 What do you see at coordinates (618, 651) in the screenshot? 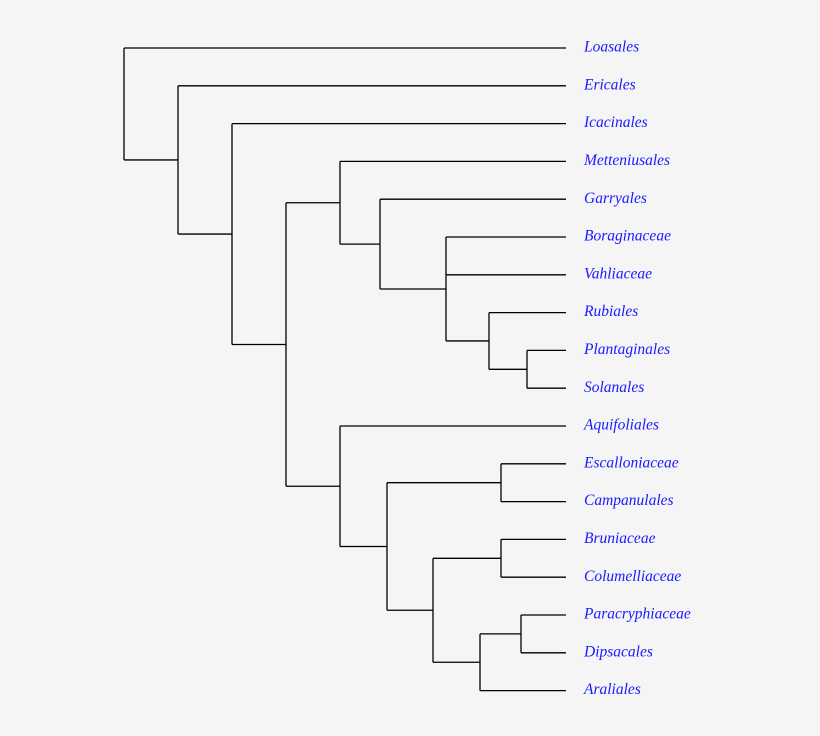
I see `taxon-label: Dipsacales` at bounding box center [618, 651].